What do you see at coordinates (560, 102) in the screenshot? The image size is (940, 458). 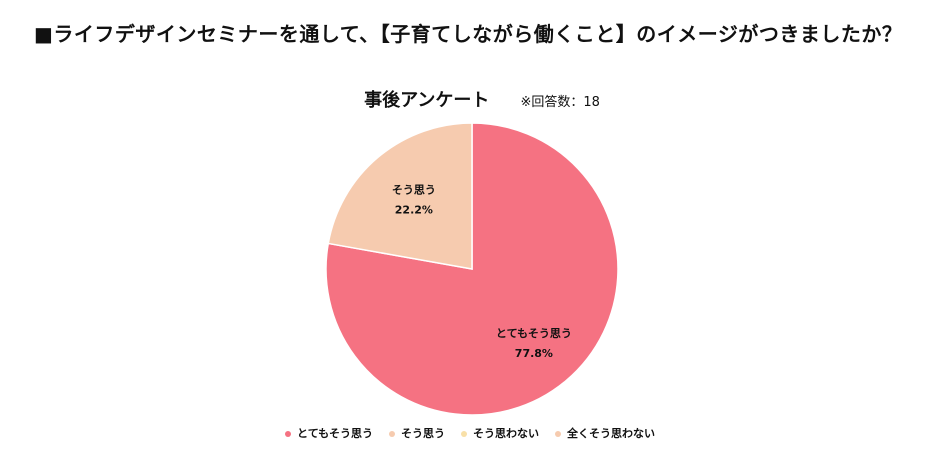 I see `response-count-note: ※回答数：18` at bounding box center [560, 102].